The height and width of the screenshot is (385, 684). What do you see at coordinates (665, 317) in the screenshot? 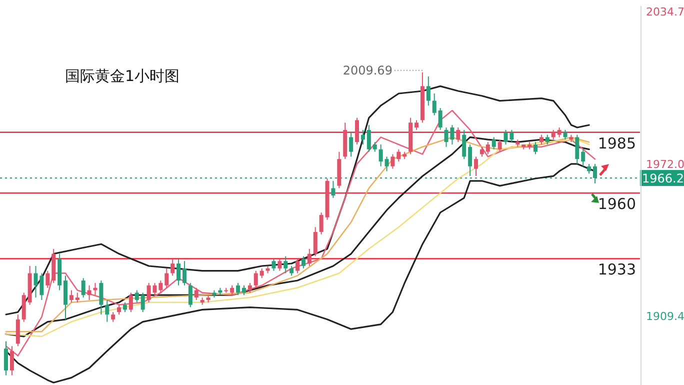
I see `y-tick-label: 1909.4` at bounding box center [665, 317].